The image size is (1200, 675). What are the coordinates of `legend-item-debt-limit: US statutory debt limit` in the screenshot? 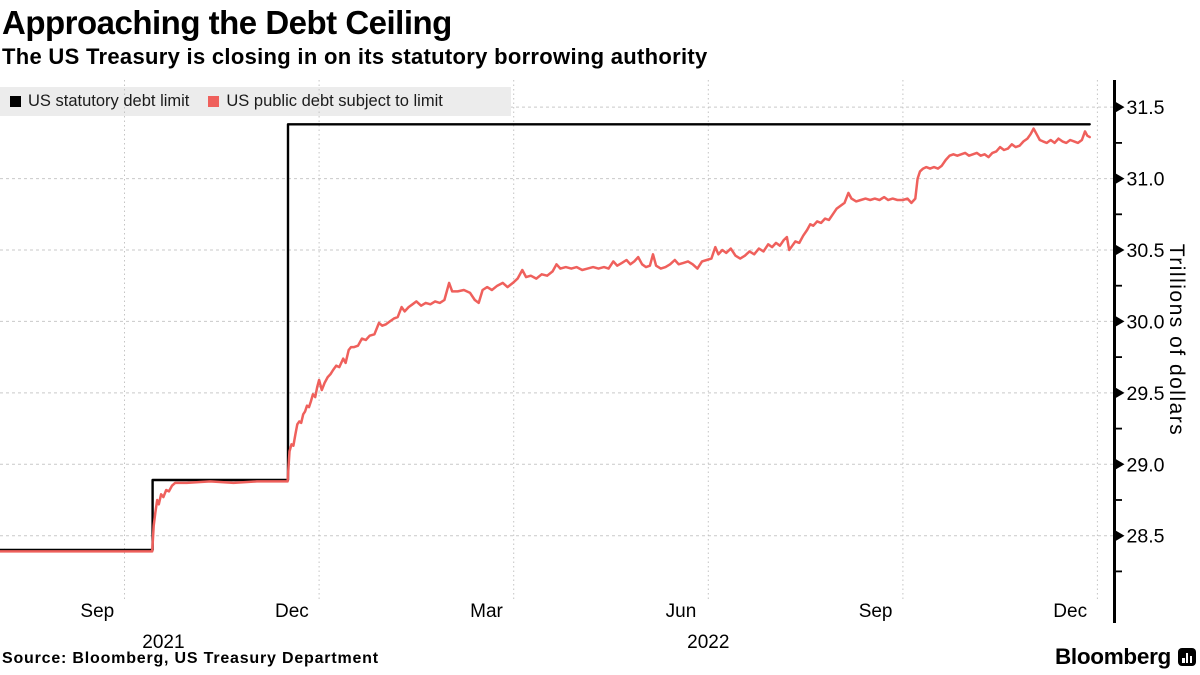 It's located at (99, 101).